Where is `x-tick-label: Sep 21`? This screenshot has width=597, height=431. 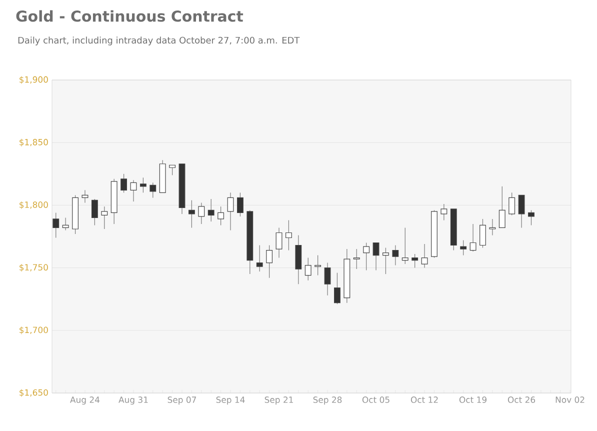 x-tick-label: Sep 21 is located at coordinates (278, 400).